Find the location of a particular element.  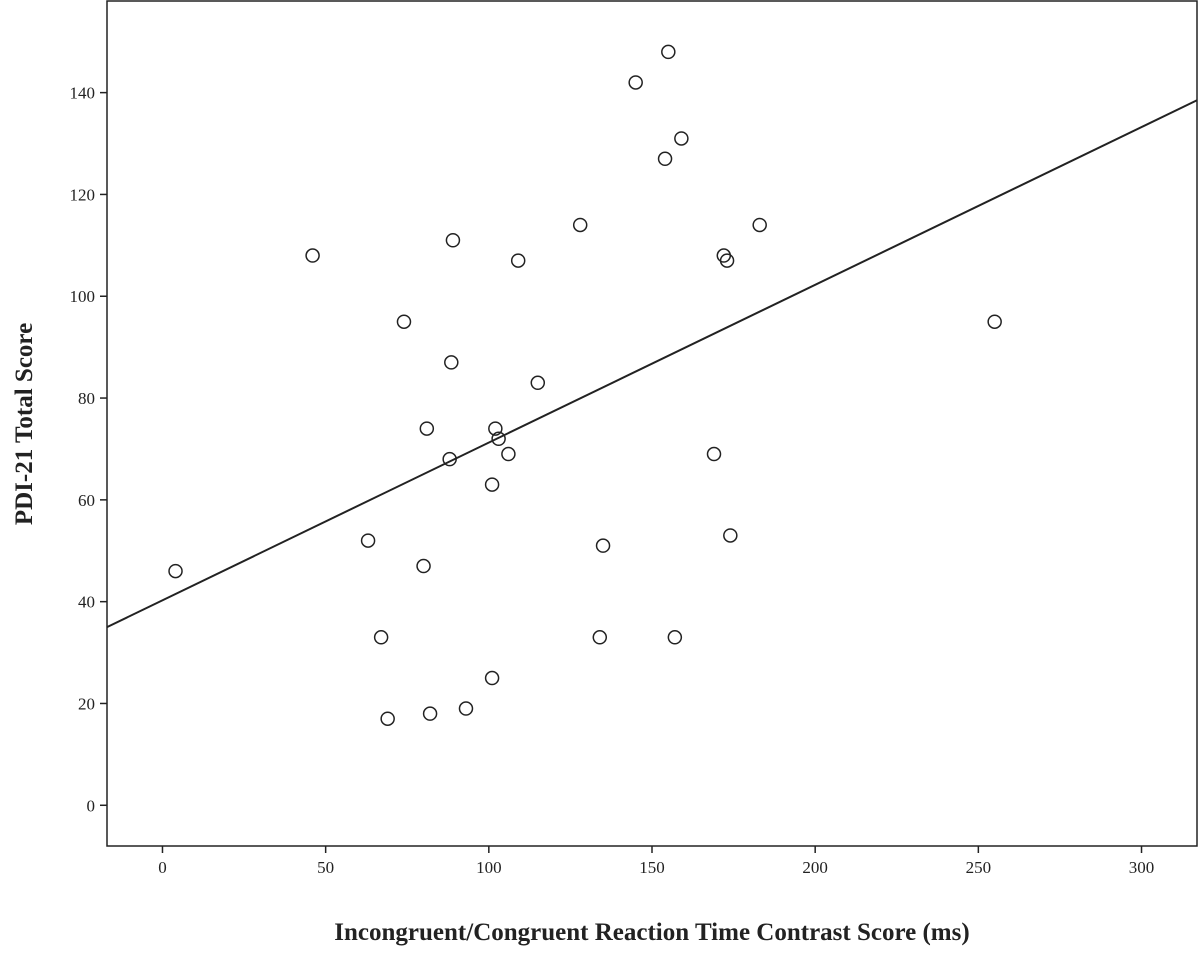

y-tick-label: 20 is located at coordinates (86, 703).